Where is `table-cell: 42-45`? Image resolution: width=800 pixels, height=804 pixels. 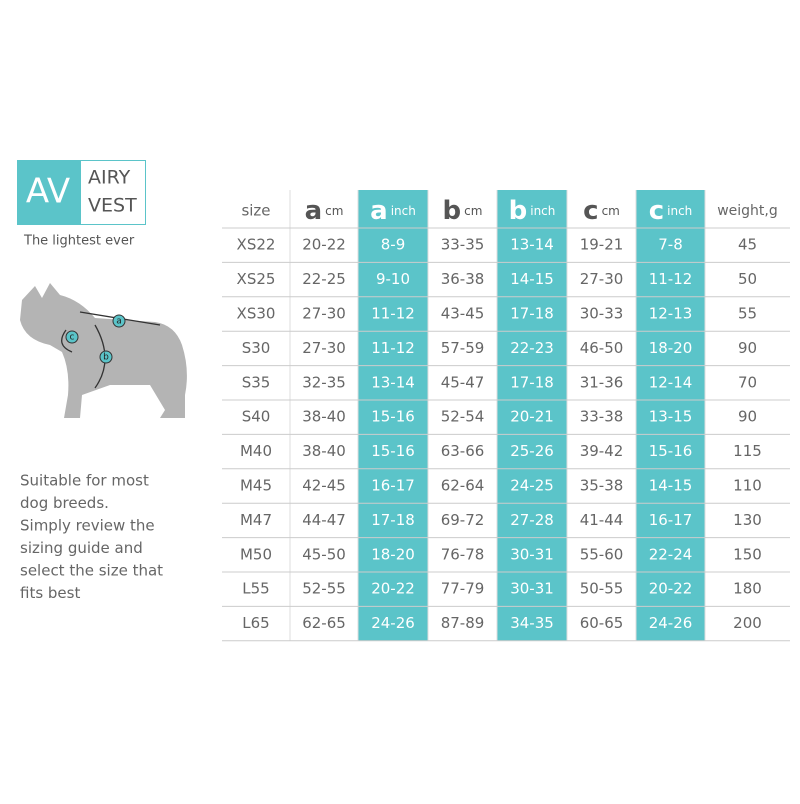
table-cell: 42-45 is located at coordinates (324, 486).